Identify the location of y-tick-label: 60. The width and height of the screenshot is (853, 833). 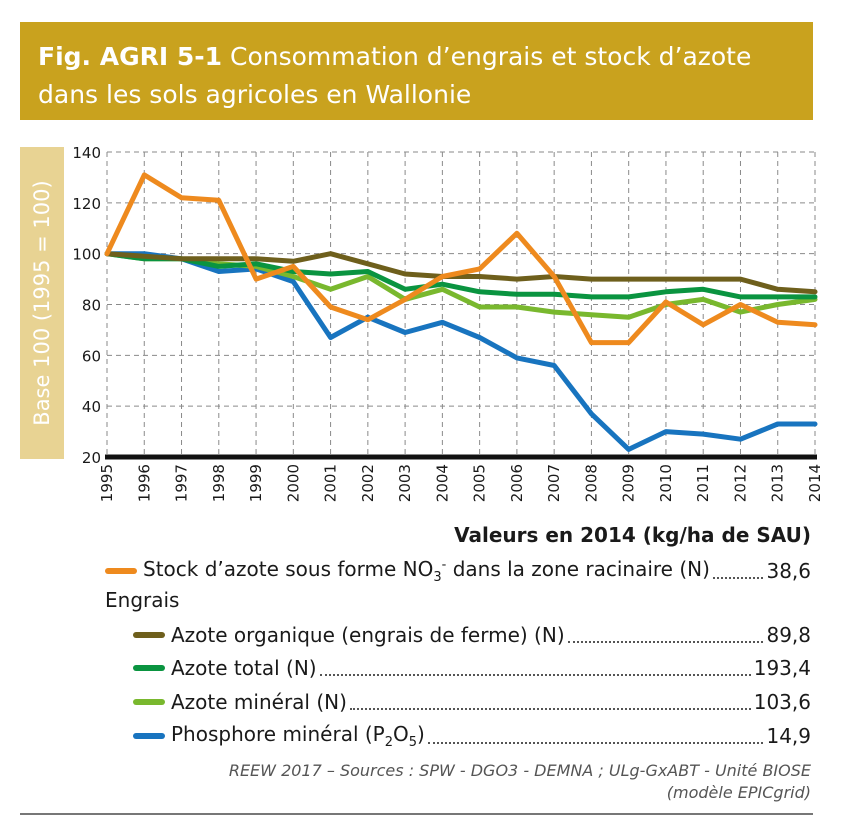
(91, 356).